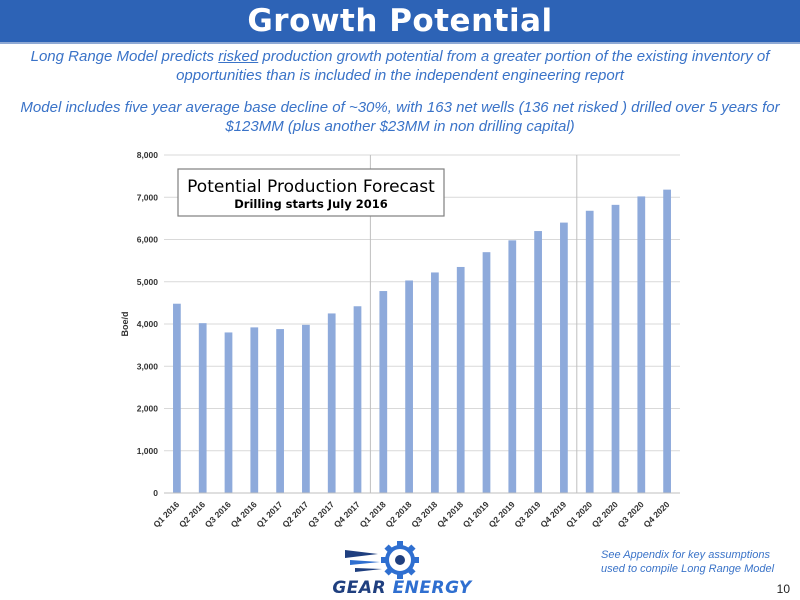 The height and width of the screenshot is (600, 800). I want to click on x-tick-label: Q2 2019, so click(502, 514).